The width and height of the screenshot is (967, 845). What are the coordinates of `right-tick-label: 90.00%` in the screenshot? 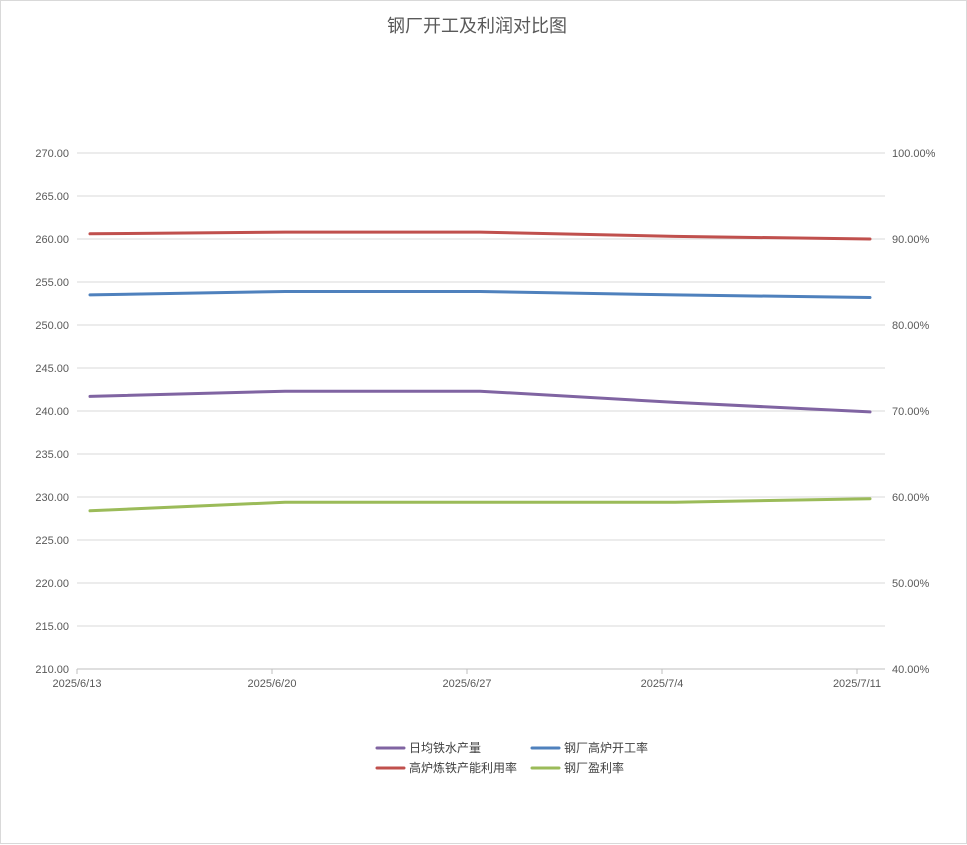 It's located at (911, 240).